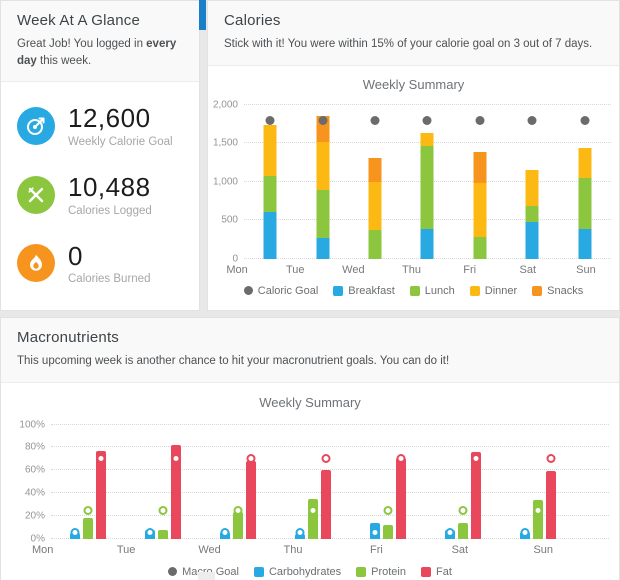 This screenshot has width=620, height=580. I want to click on stacked-bar-sun, so click(585, 182).